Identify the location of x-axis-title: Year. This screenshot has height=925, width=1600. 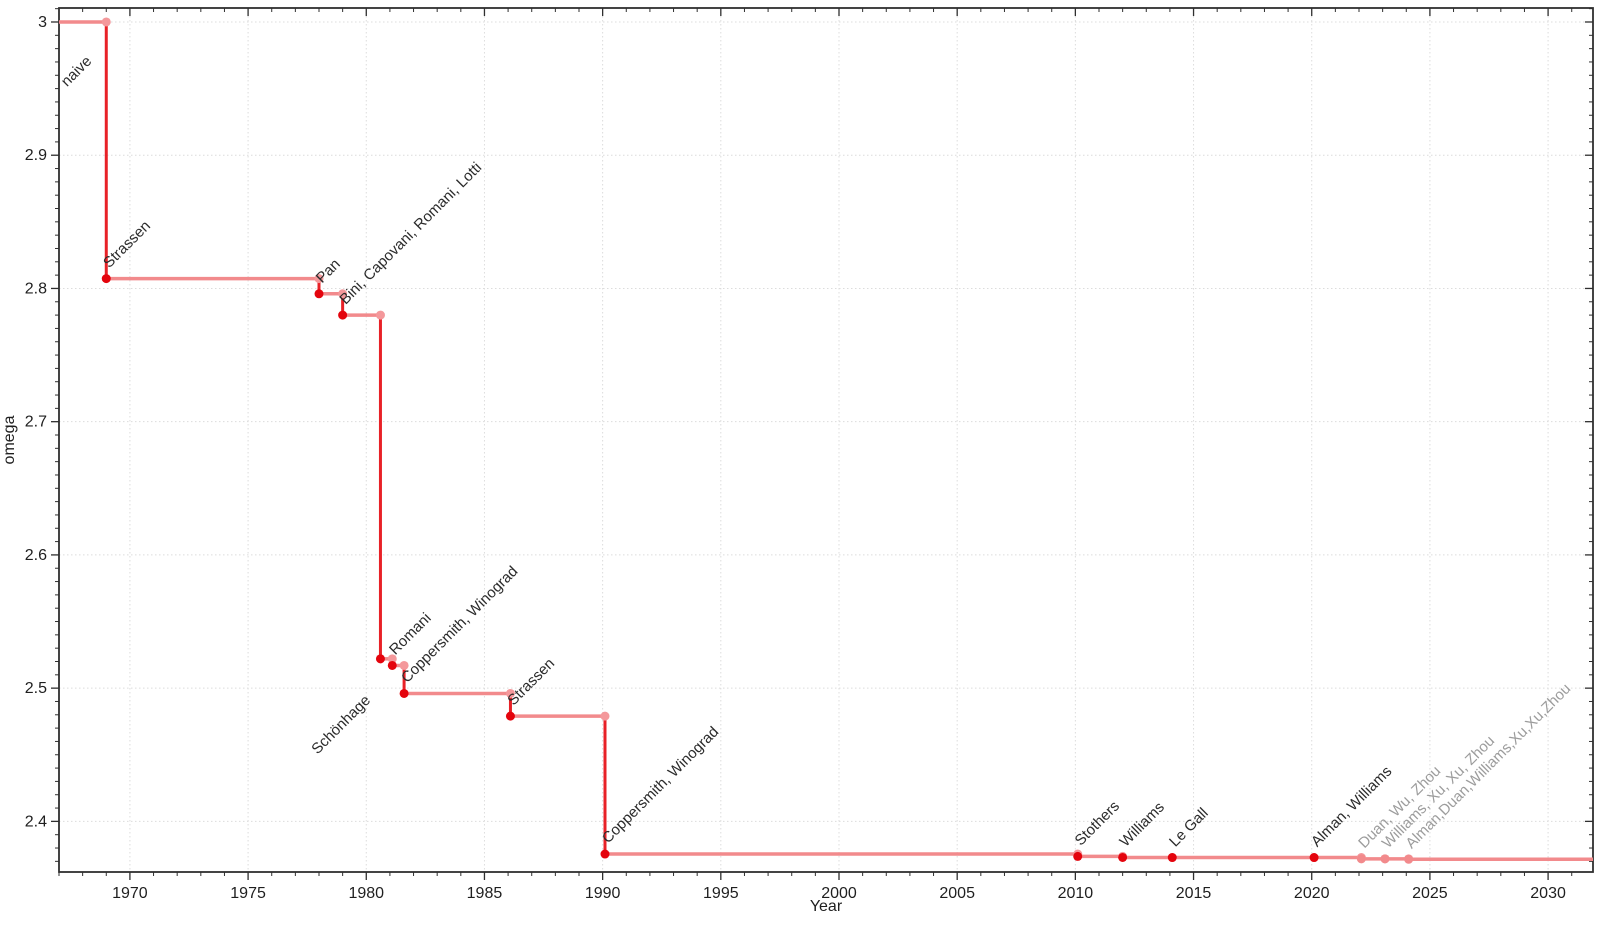
(826, 906).